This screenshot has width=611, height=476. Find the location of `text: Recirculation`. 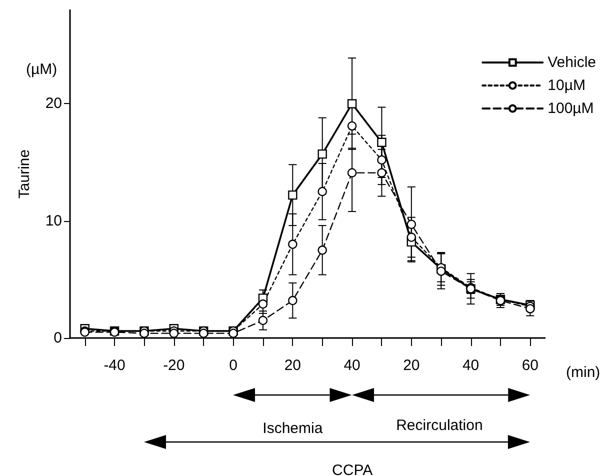

text: Recirculation is located at coordinates (439, 425).